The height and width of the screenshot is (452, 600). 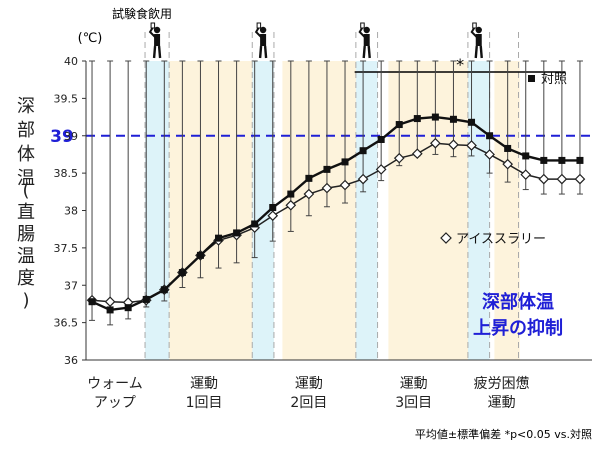 What do you see at coordinates (66, 248) in the screenshot?
I see `y-tick-label-37.5: 37.5` at bounding box center [66, 248].